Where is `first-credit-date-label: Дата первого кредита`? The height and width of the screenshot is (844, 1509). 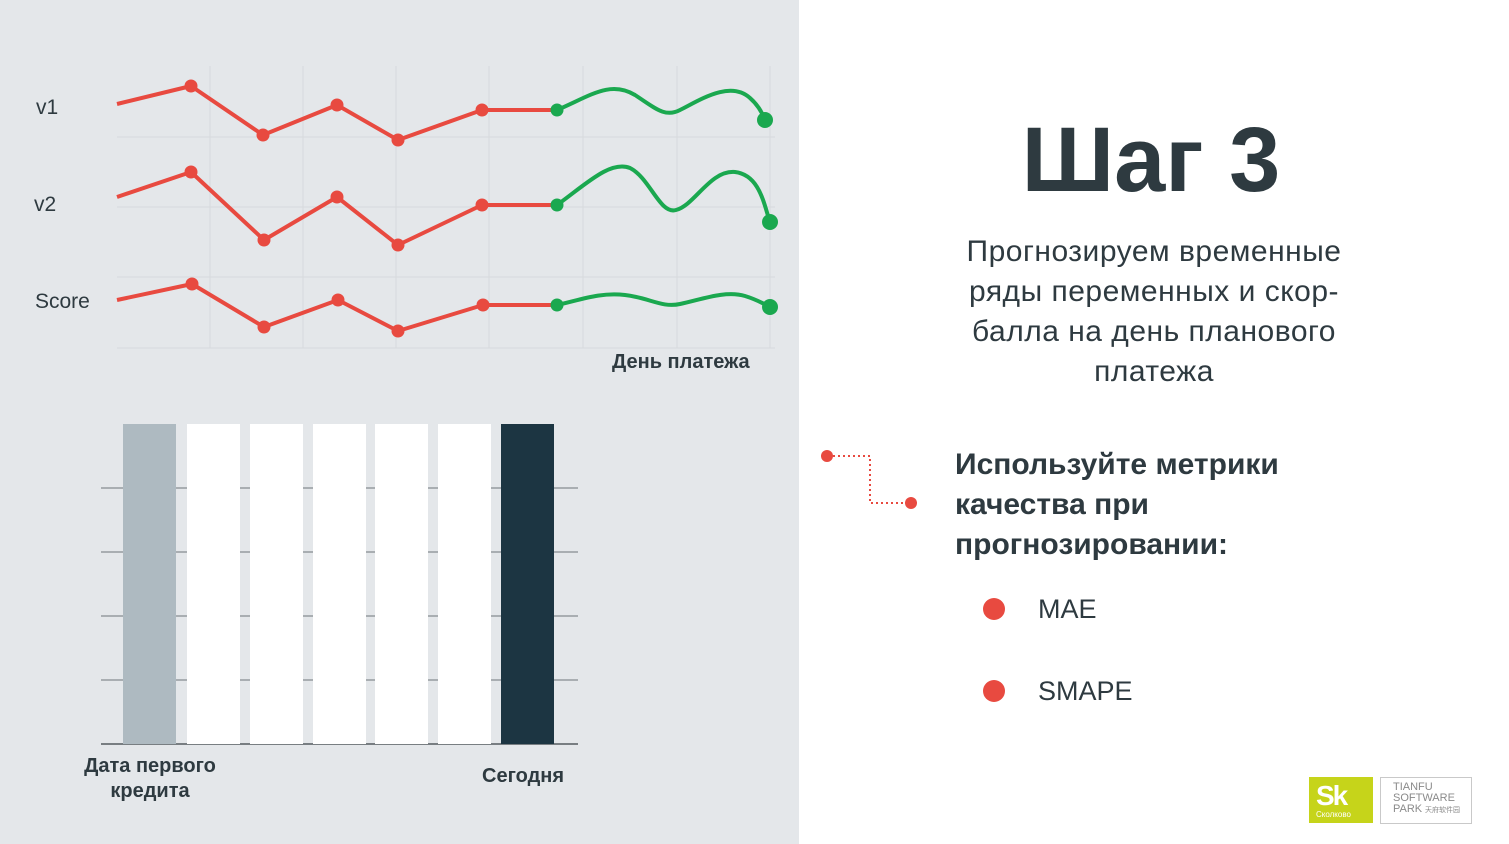 first-credit-date-label: Дата первого кредита is located at coordinates (150, 778).